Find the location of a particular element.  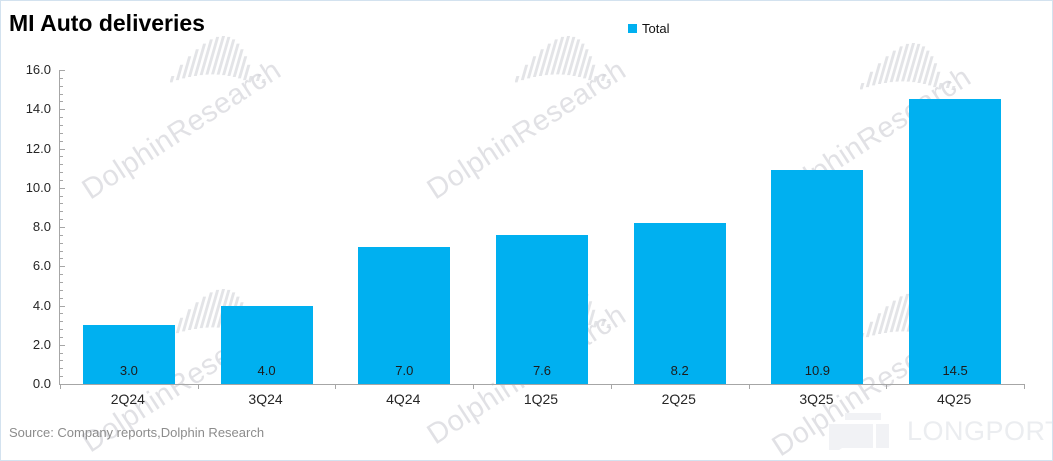

y-axis-tick-label: 6.0 is located at coordinates (41, 266).